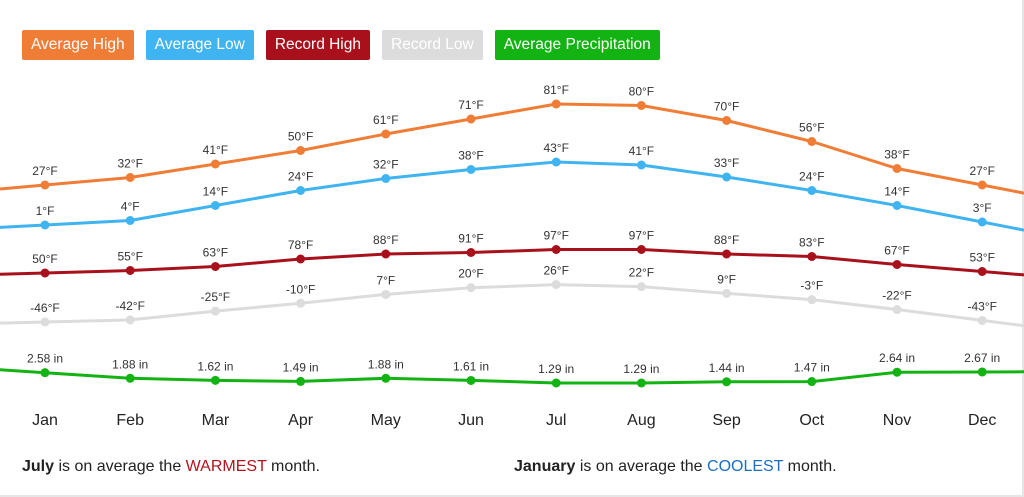 This screenshot has width=1024, height=497. Describe the element at coordinates (385, 165) in the screenshot. I see `data-label-avg-low: 32°F` at that location.